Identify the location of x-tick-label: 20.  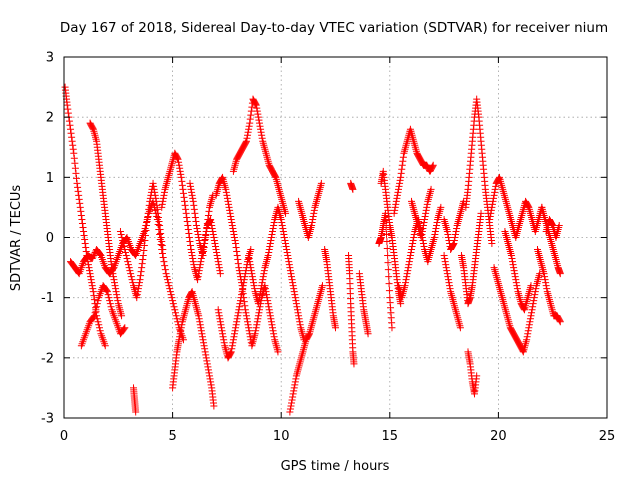
(498, 436).